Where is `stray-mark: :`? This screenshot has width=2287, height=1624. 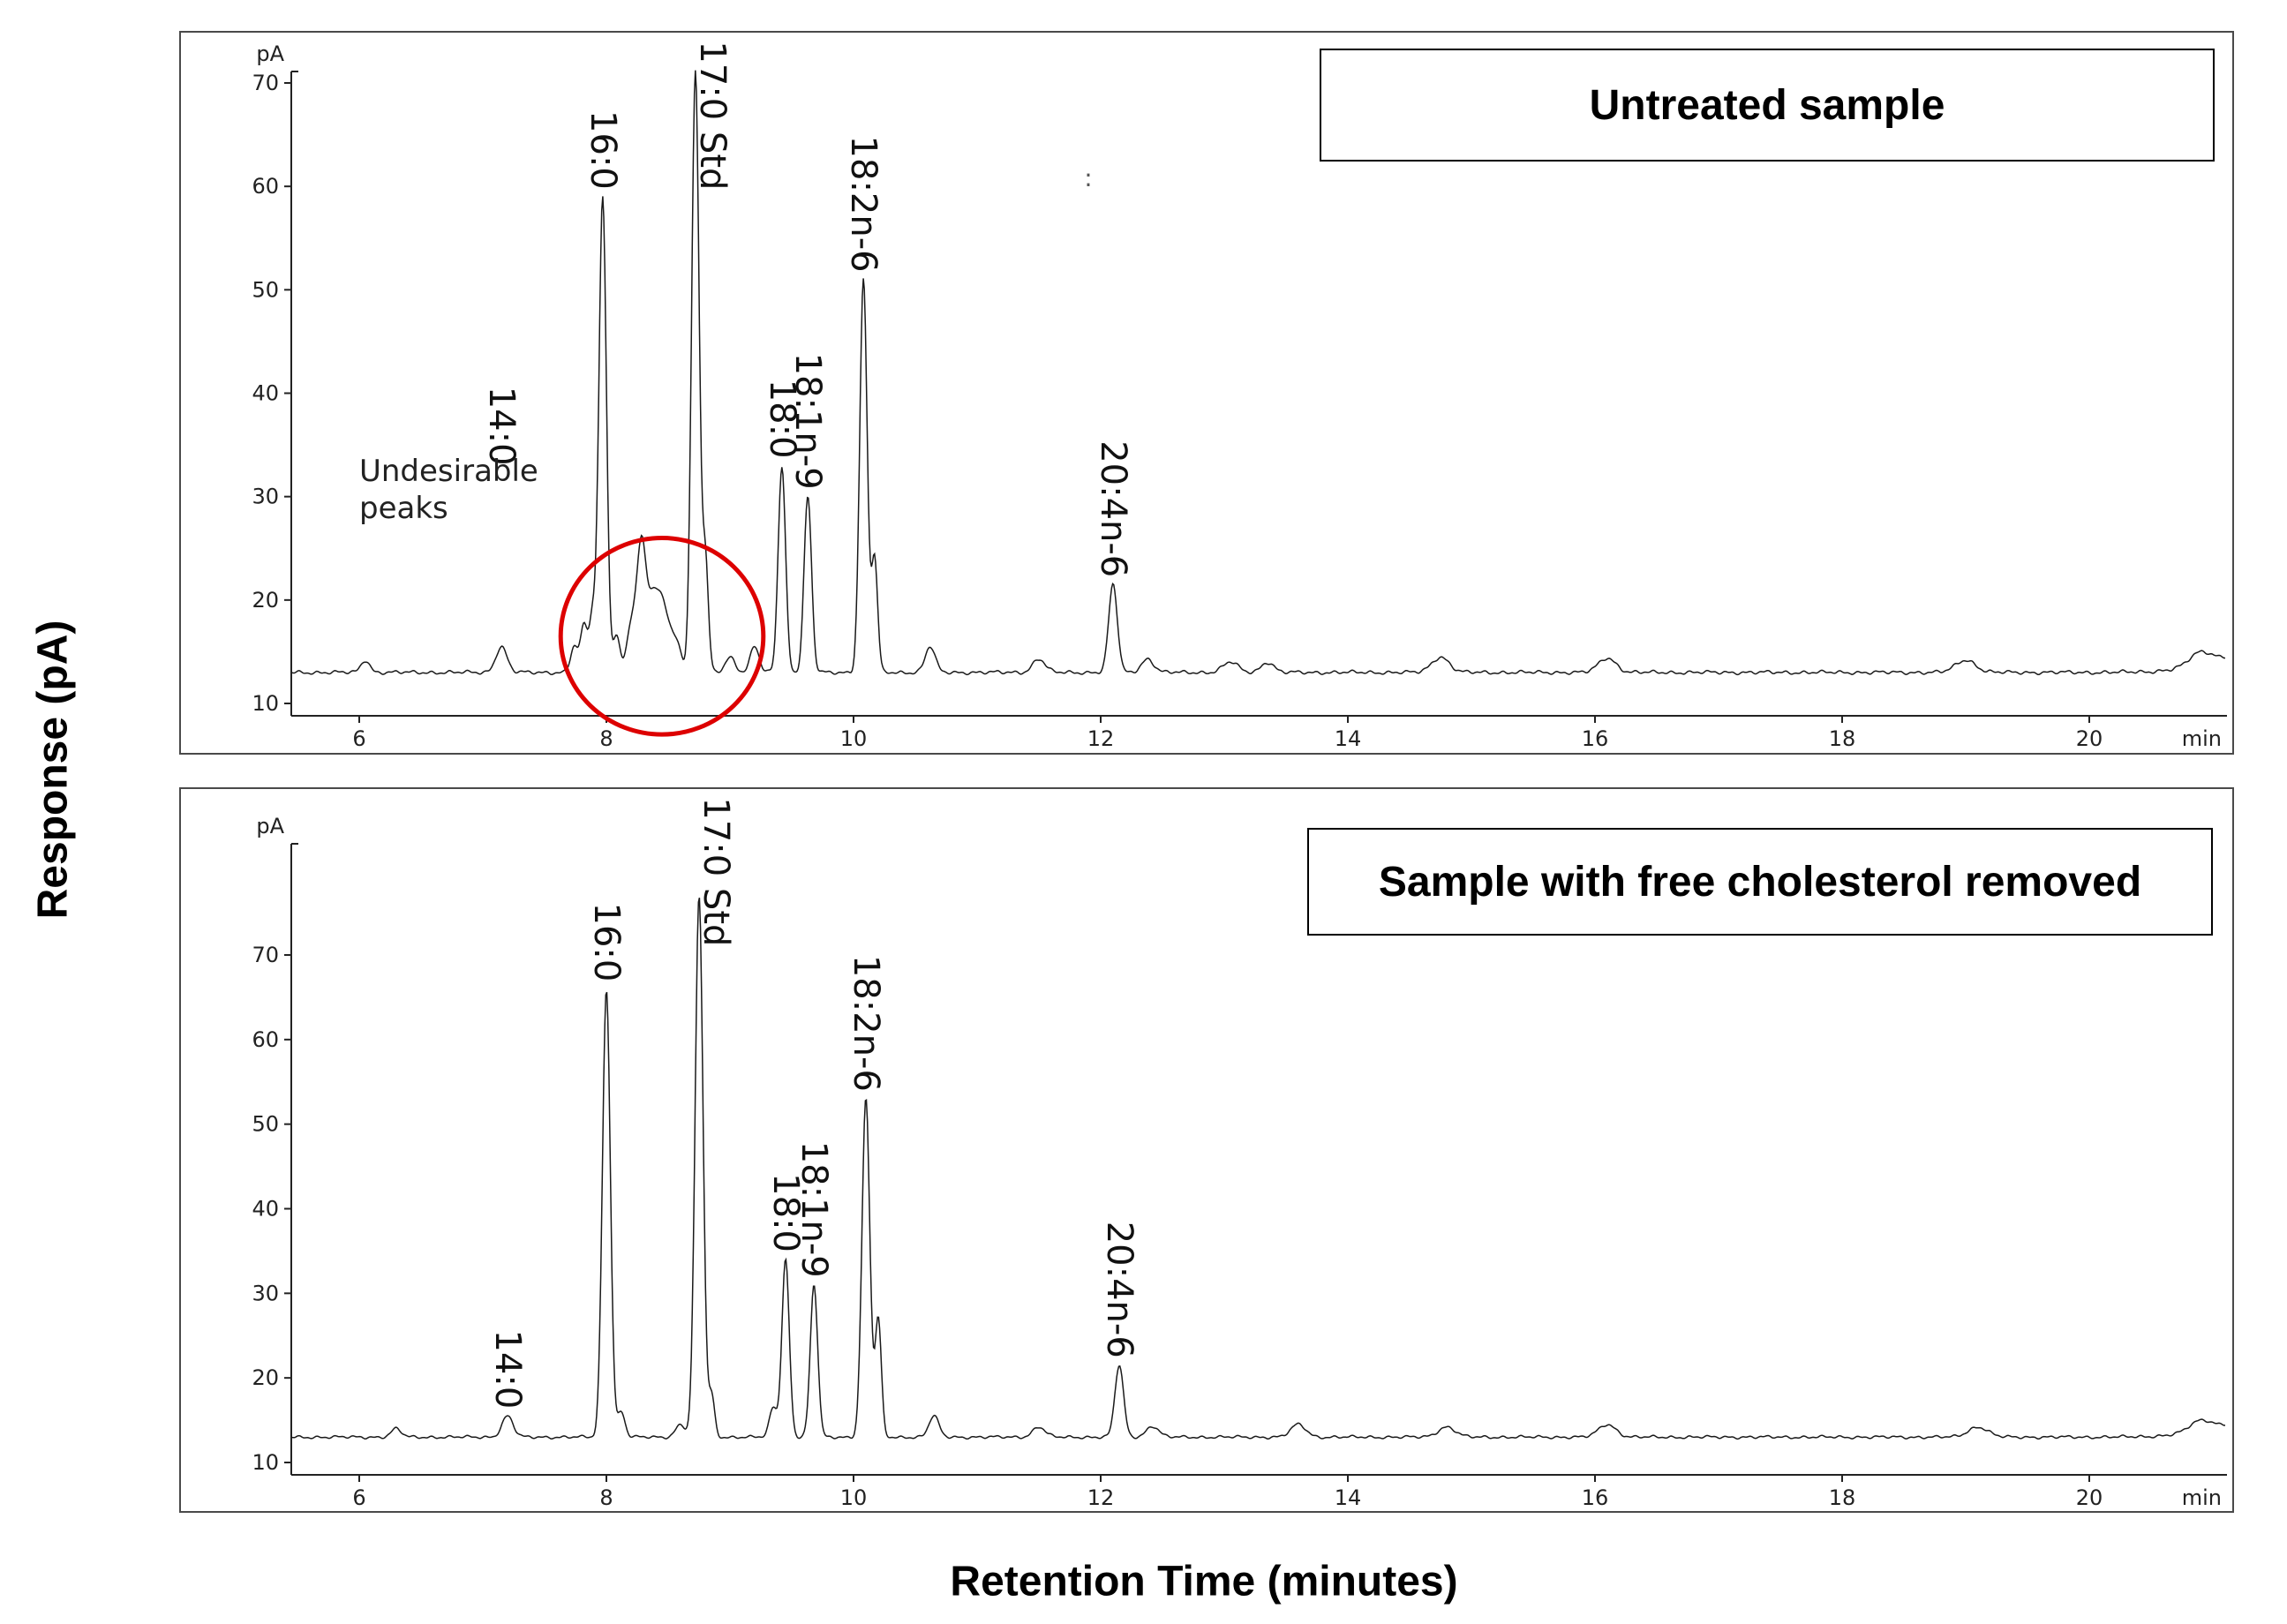 stray-mark: : is located at coordinates (1088, 177).